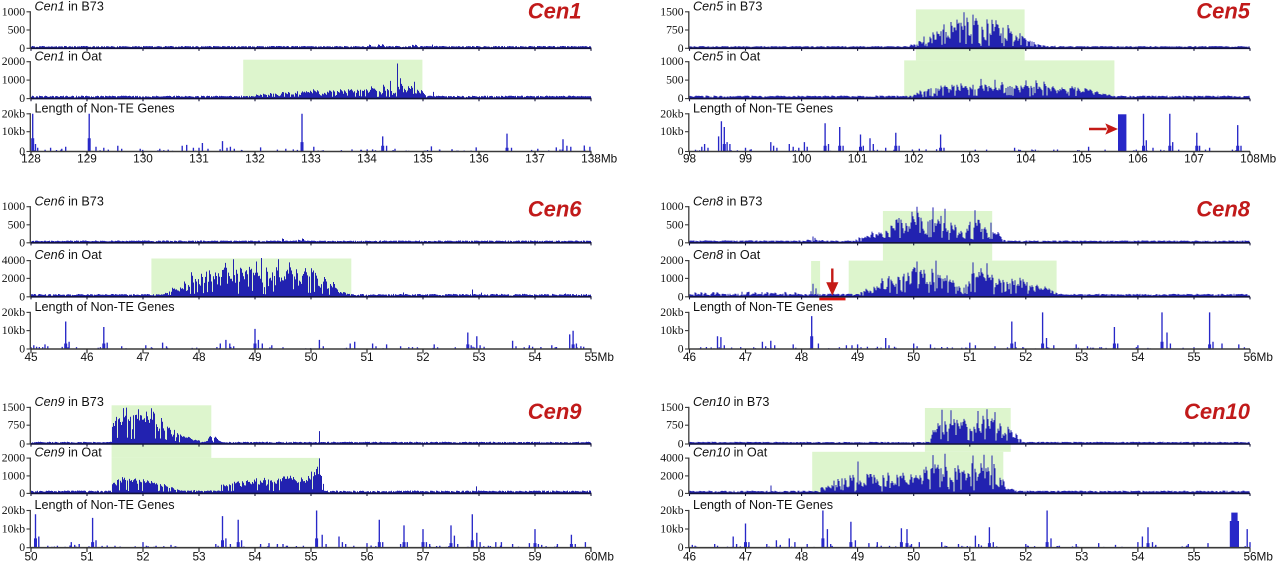  Describe the element at coordinates (479, 158) in the screenshot. I see `svg-text: 136` at that location.